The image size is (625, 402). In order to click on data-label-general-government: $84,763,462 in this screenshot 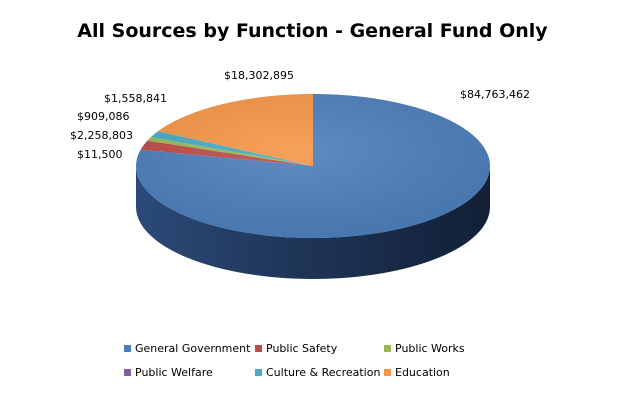, I will do `click(495, 94)`.